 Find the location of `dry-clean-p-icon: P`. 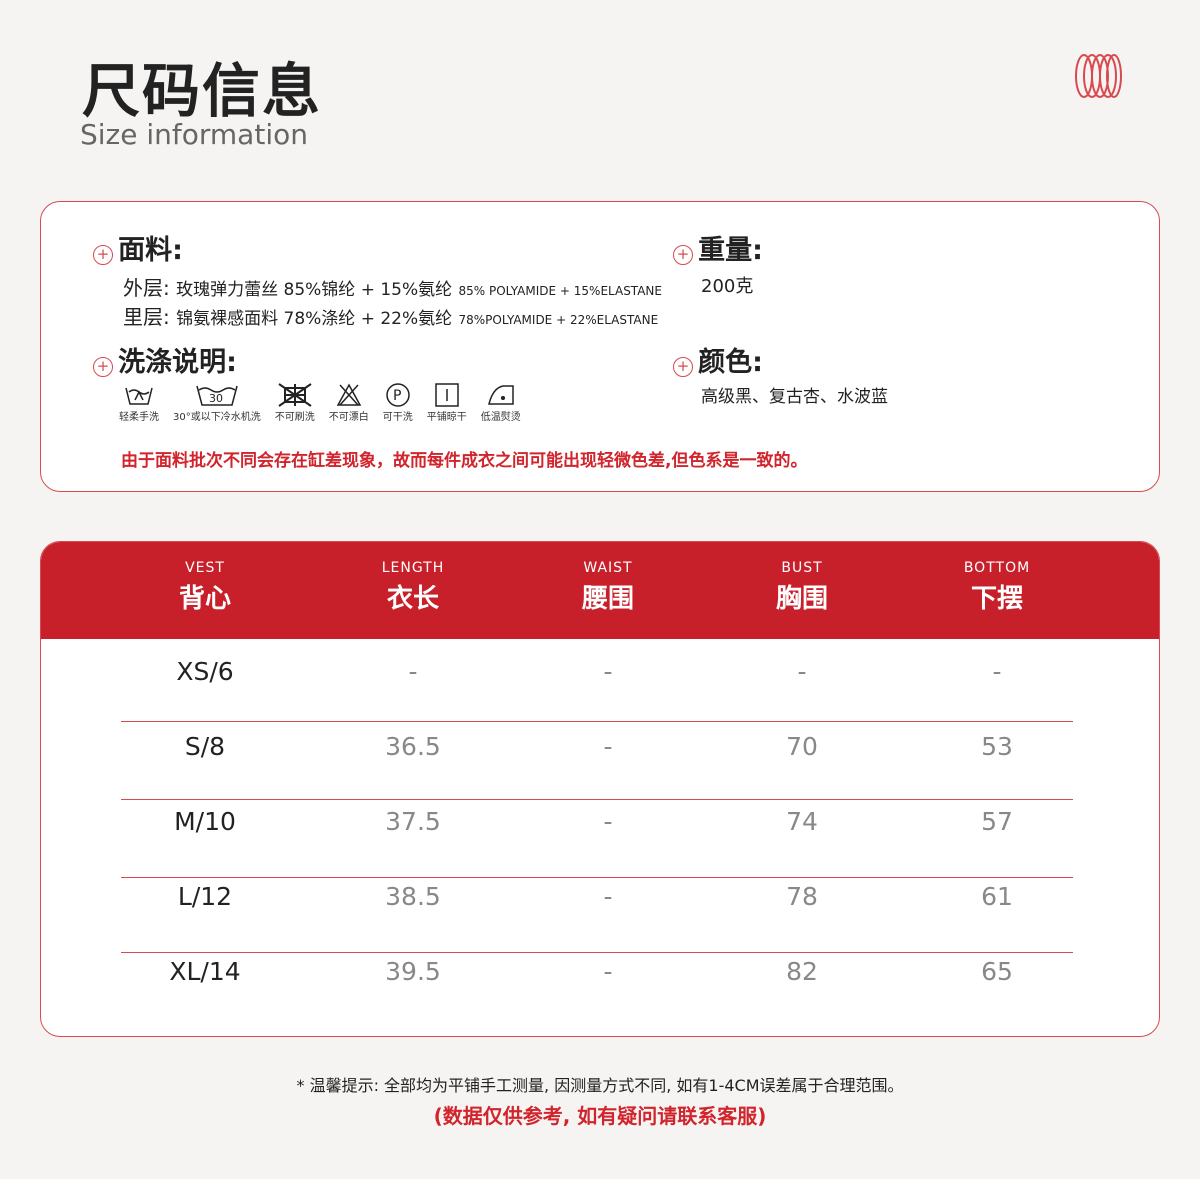

dry-clean-p-icon: P is located at coordinates (397, 395).